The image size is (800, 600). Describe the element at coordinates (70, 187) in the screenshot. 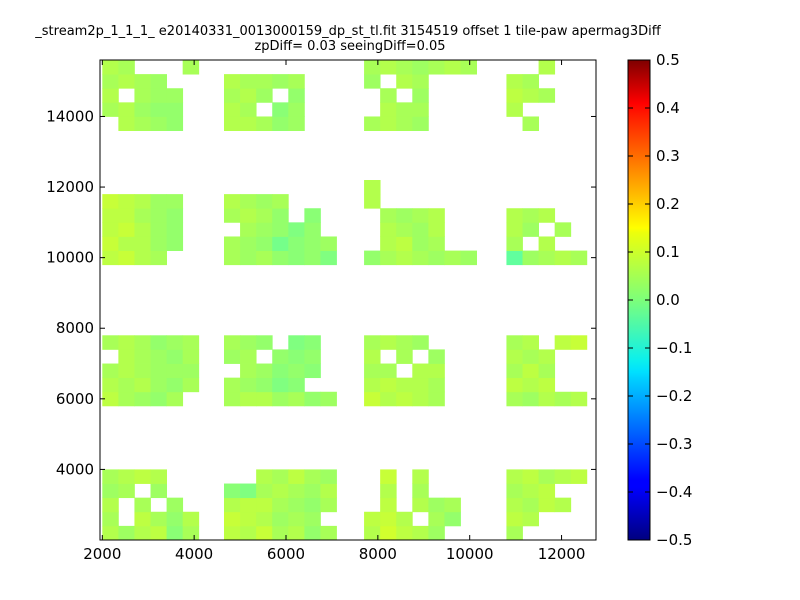

I see `y-tick-label: 12000` at that location.